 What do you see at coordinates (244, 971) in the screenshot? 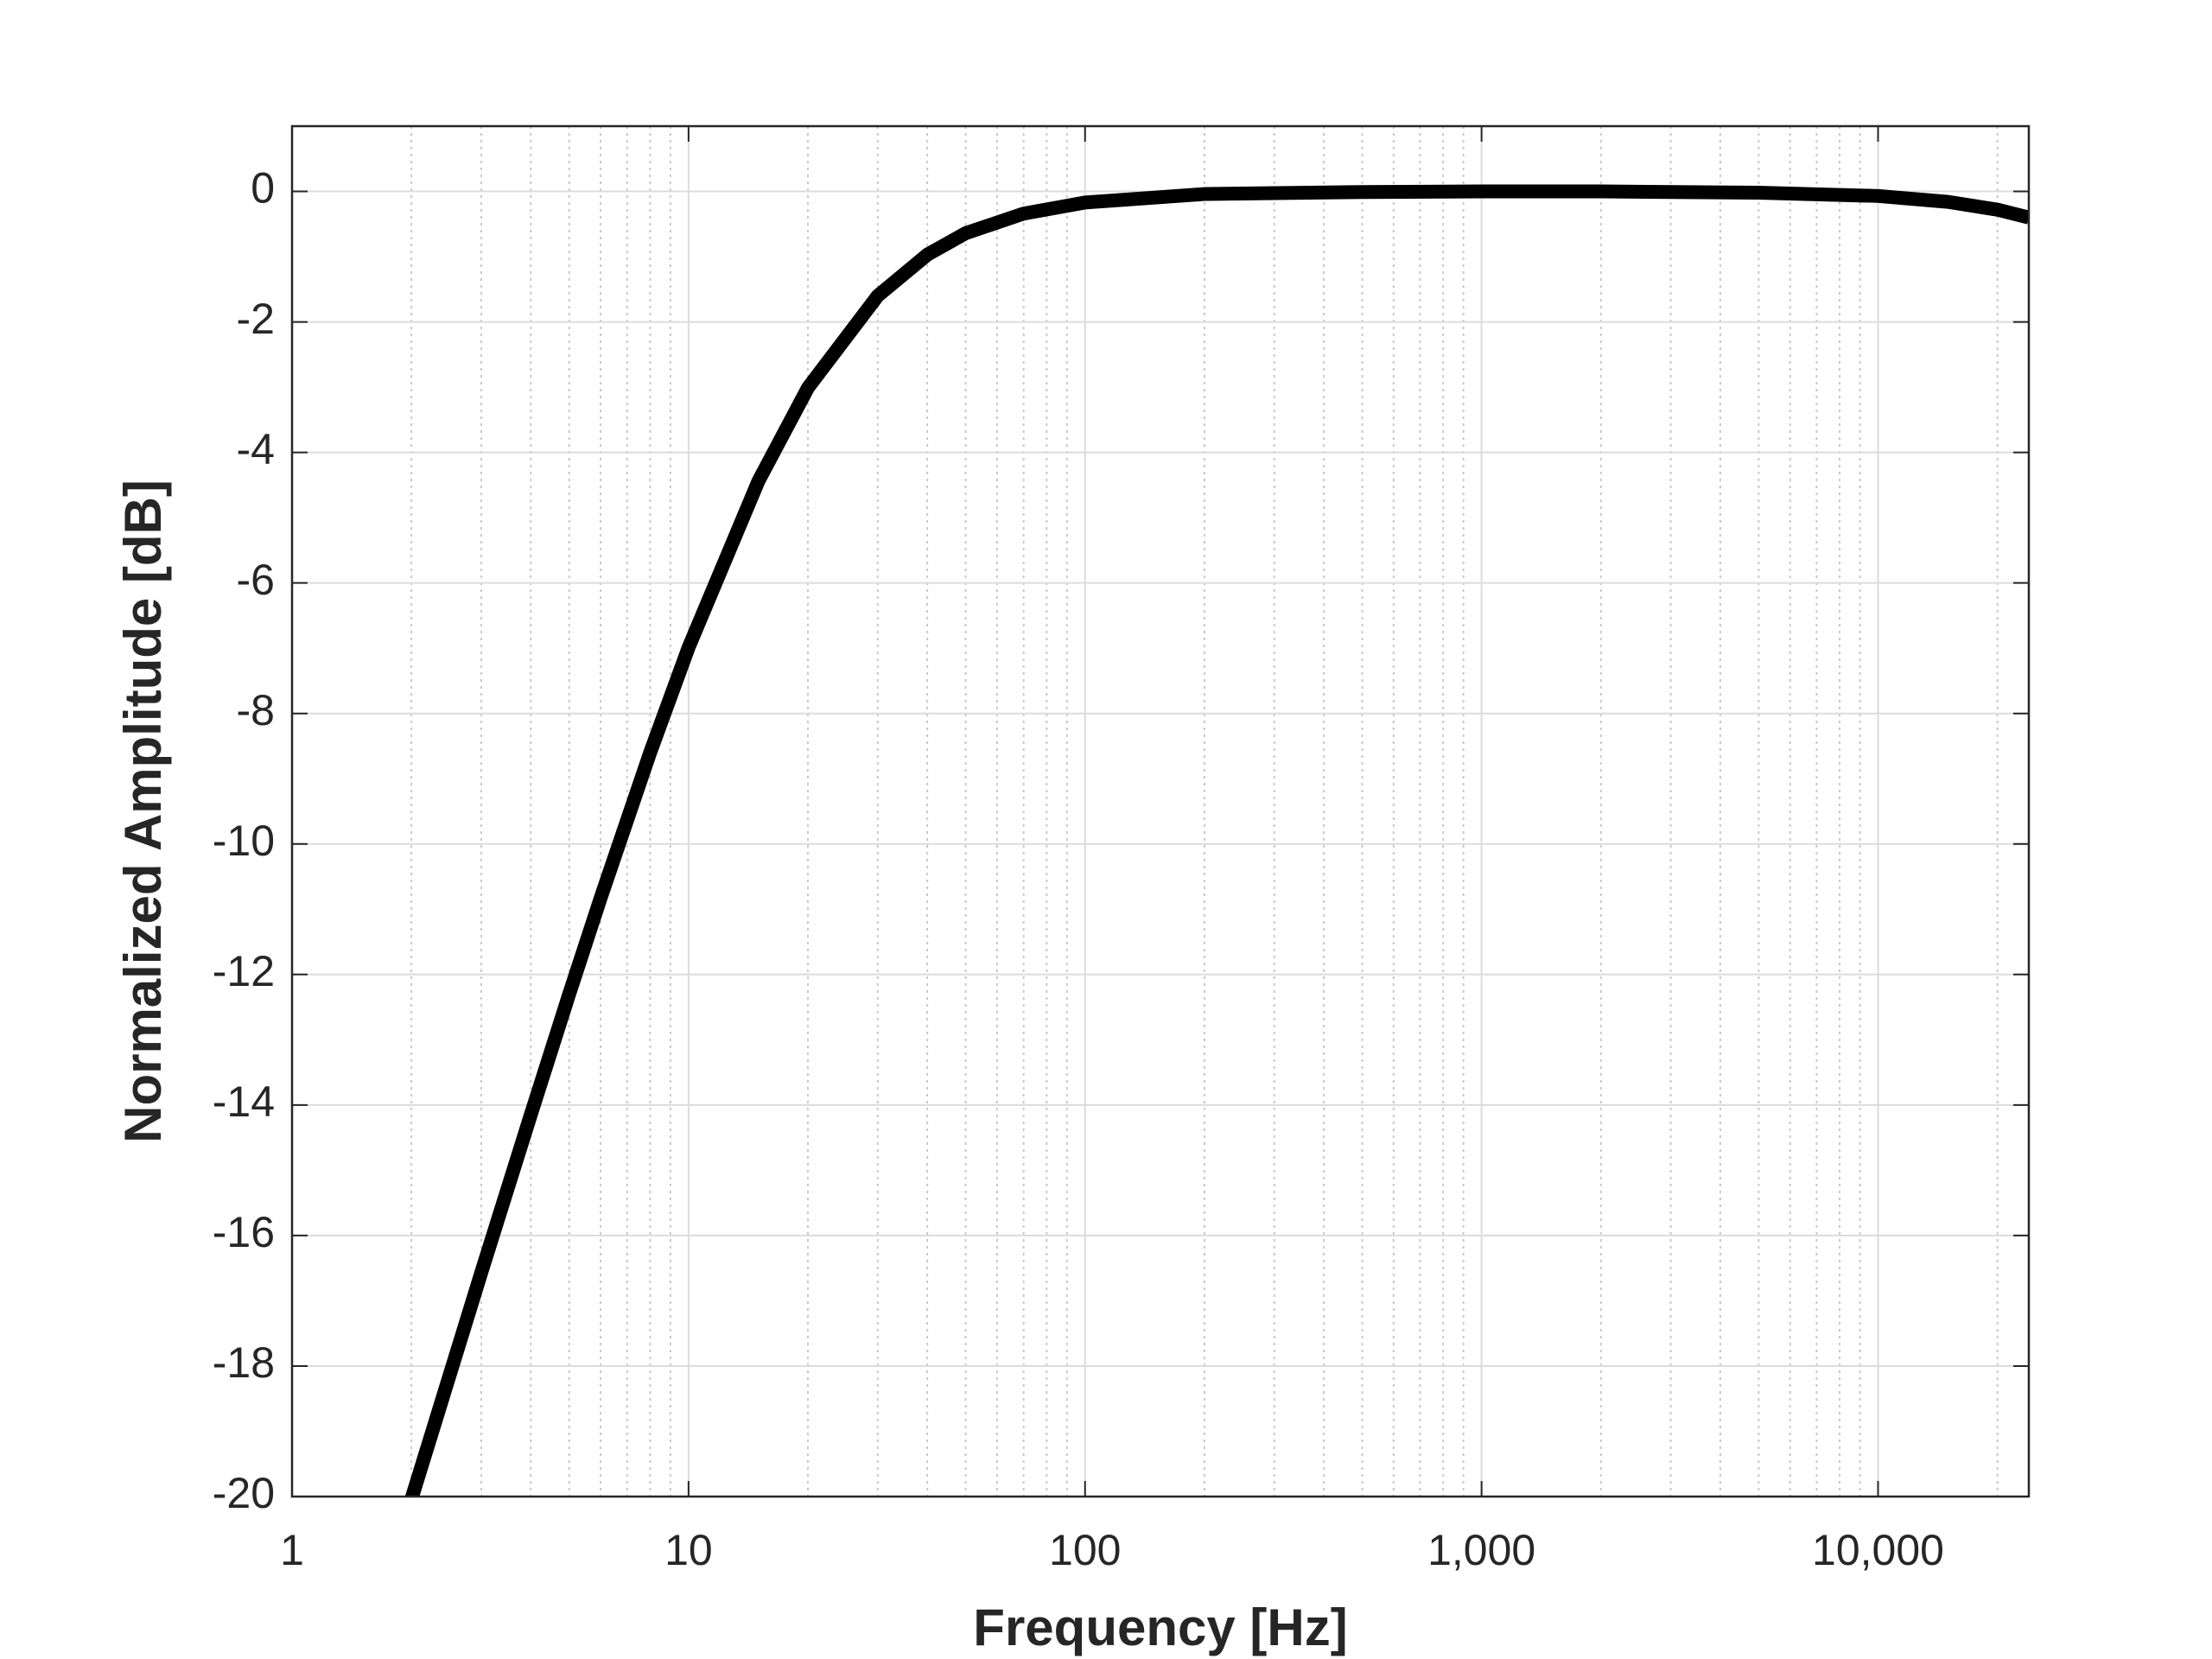
I see `y-tick-label: -12` at bounding box center [244, 971].